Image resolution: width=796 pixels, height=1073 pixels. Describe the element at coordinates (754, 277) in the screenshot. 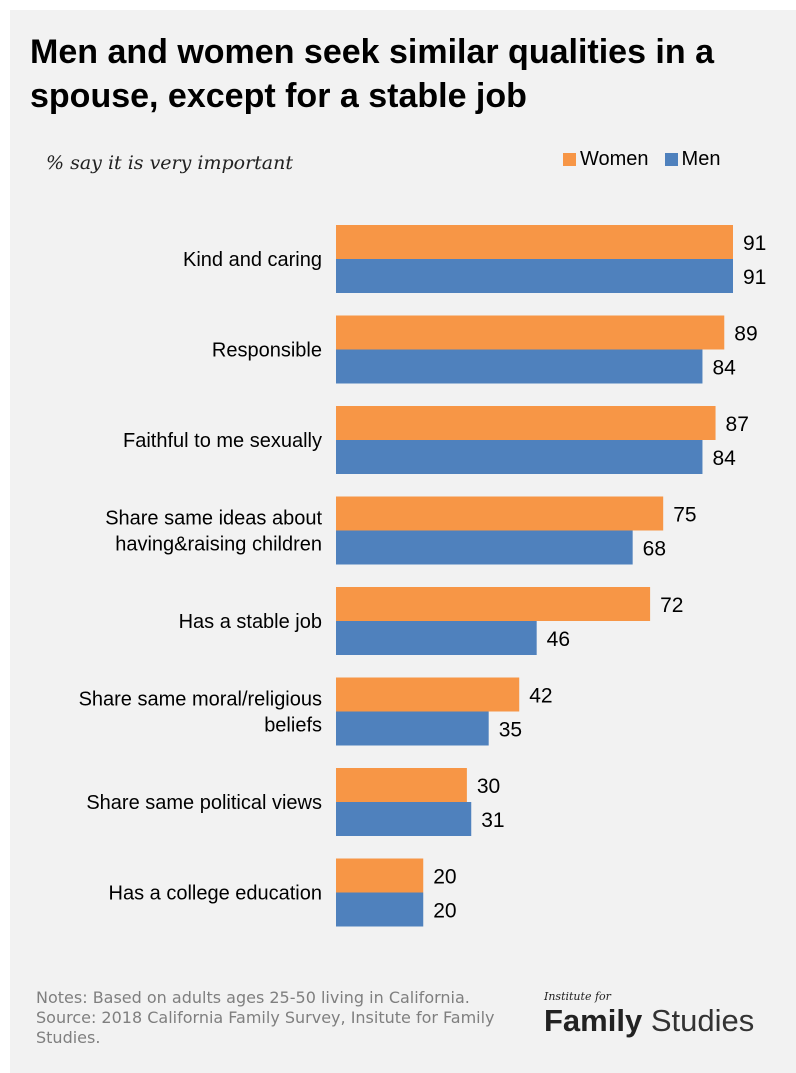

I see `data-label-men: 91` at that location.